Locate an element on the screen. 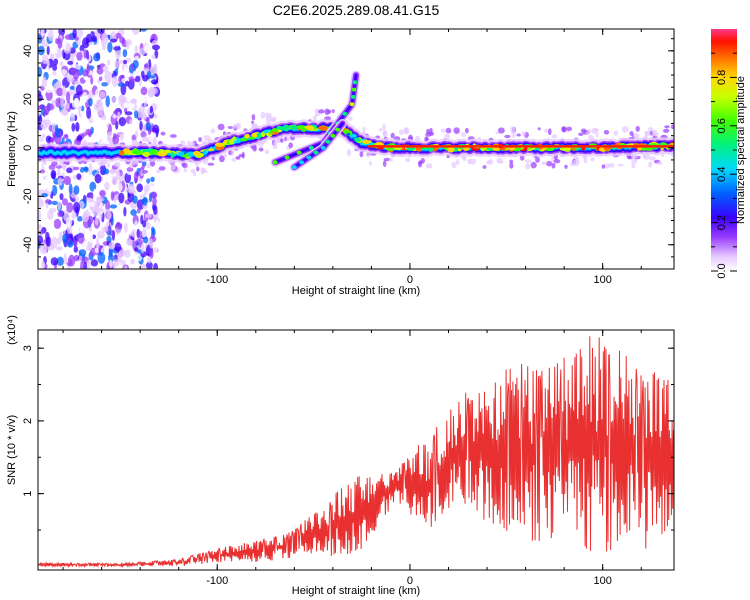  colorbar-gradient is located at coordinates (724, 150).